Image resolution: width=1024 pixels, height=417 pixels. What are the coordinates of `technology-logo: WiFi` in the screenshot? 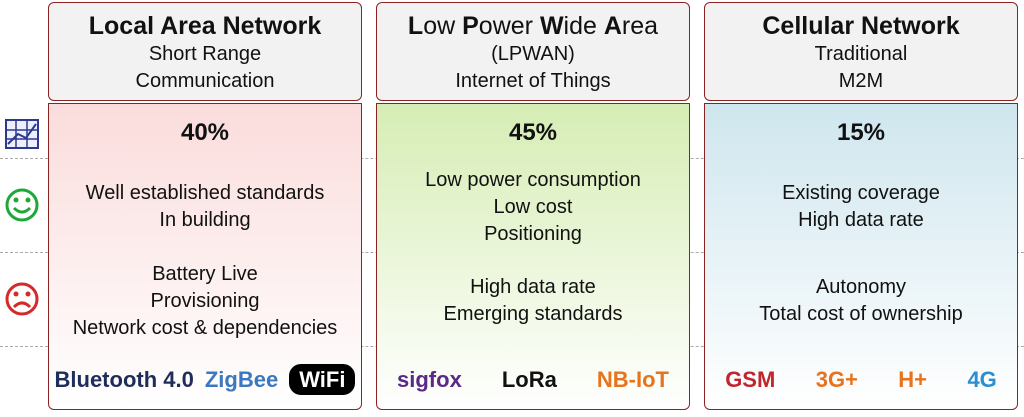 It's located at (322, 379).